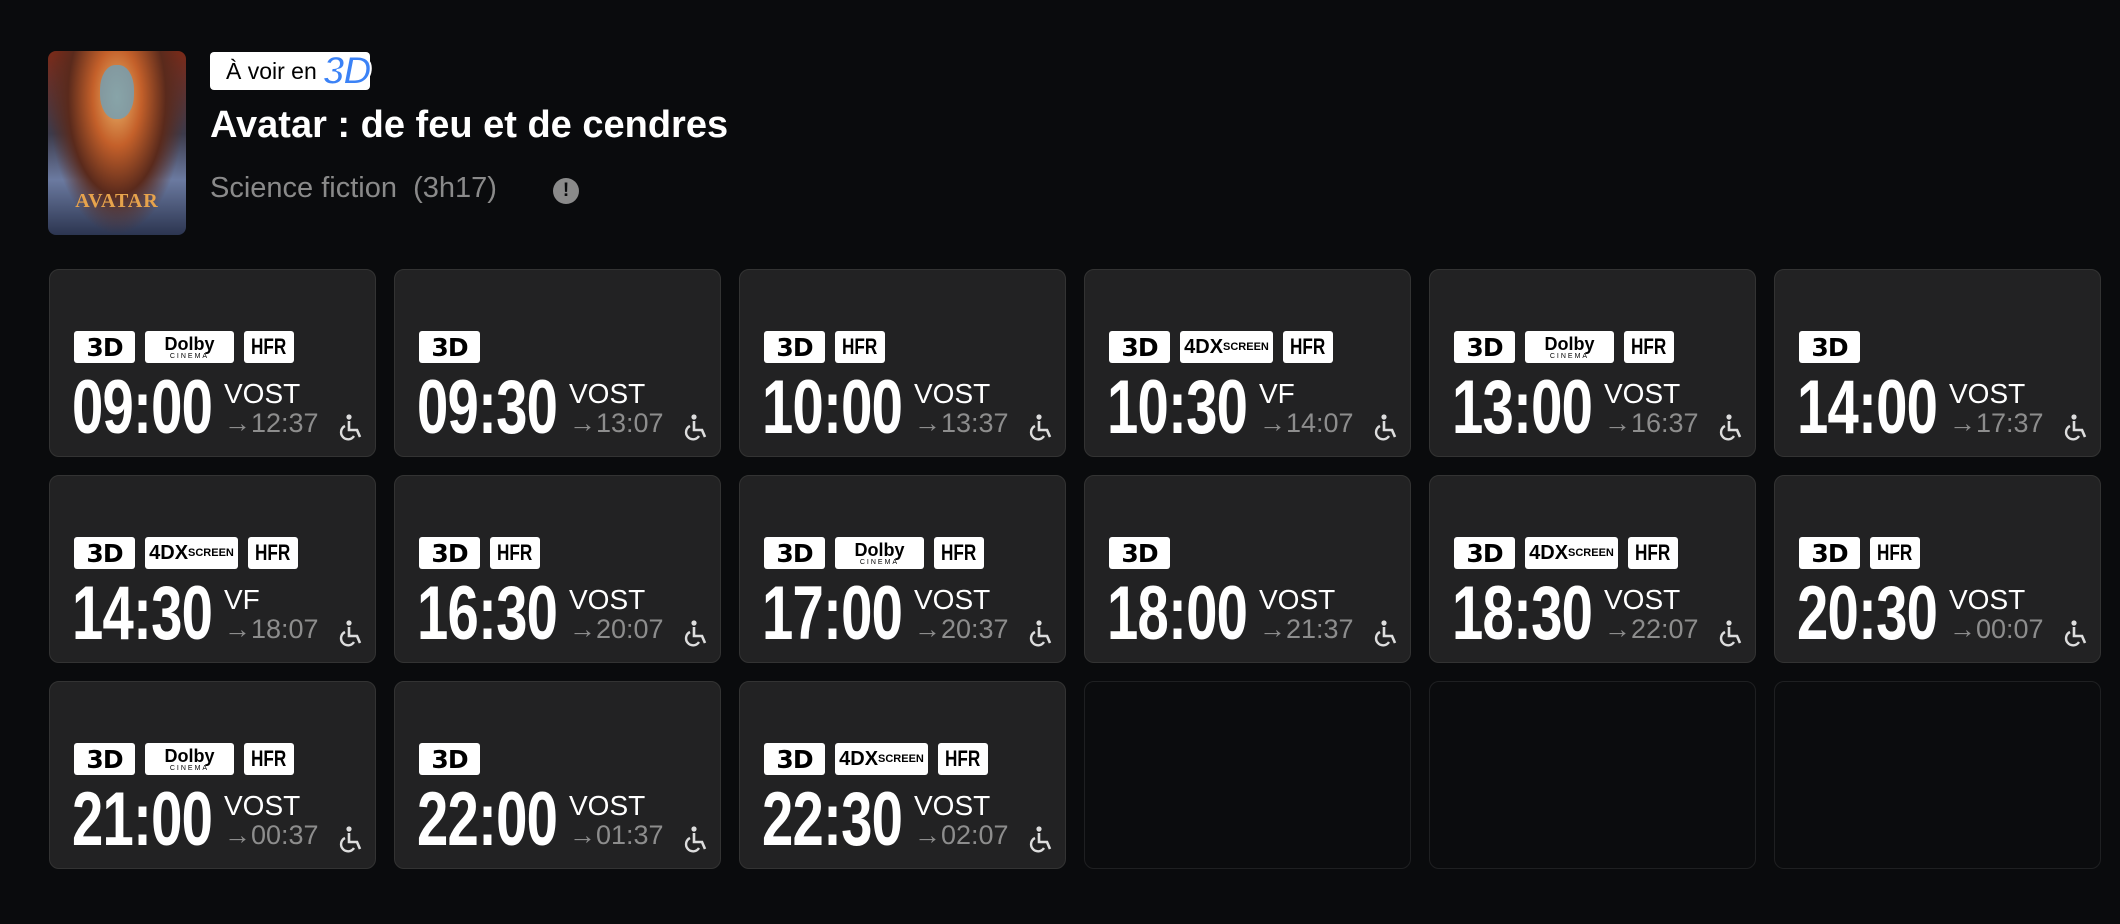 Image resolution: width=2120 pixels, height=924 pixels. Describe the element at coordinates (487, 407) in the screenshot. I see `showtime-start: 09:30` at that location.